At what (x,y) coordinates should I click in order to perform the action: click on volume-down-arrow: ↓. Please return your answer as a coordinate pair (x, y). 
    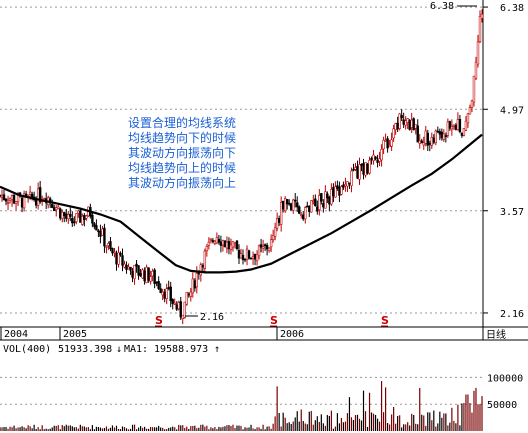
    Looking at the image, I should click on (119, 349).